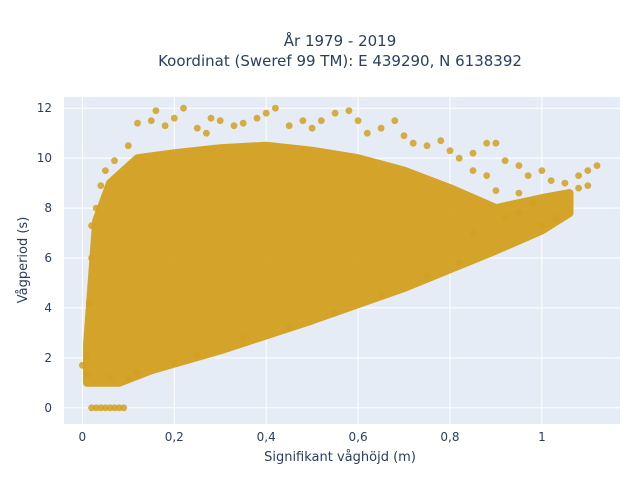  What do you see at coordinates (542, 437) in the screenshot?
I see `x-tick-label: 1` at bounding box center [542, 437].